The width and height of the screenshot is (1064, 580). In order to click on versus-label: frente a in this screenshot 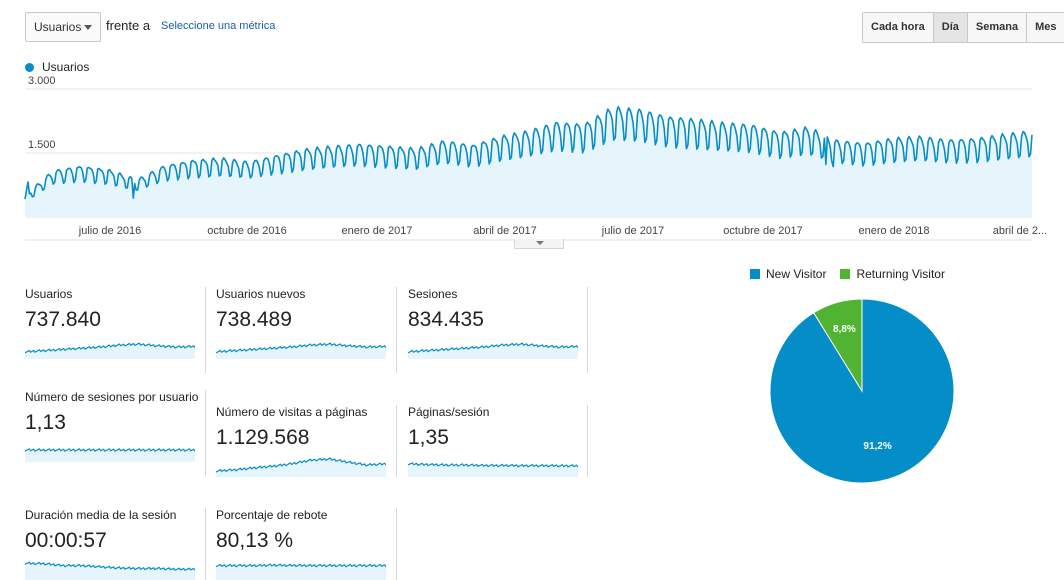, I will do `click(128, 25)`.